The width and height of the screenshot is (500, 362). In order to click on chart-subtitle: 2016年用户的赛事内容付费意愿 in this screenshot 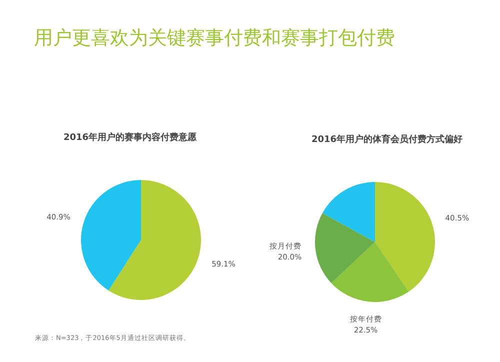, I will do `click(130, 137)`.